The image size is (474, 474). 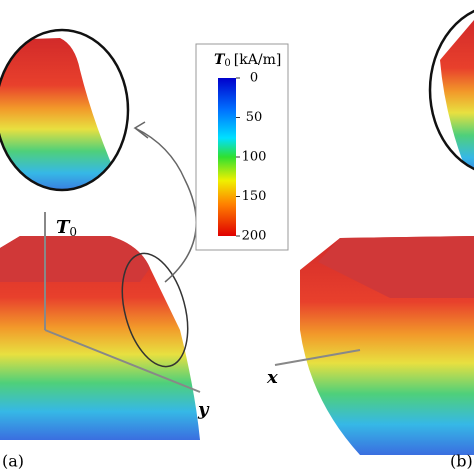 I want to click on panel-label: (a), so click(x=13, y=461).